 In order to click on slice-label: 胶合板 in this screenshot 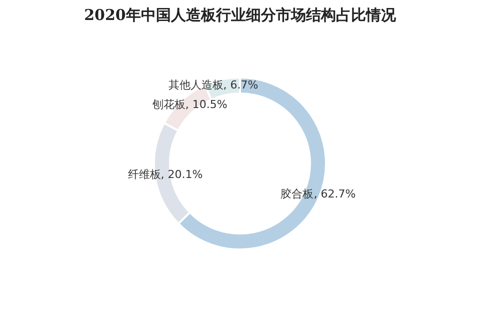, I will do `click(297, 194)`.